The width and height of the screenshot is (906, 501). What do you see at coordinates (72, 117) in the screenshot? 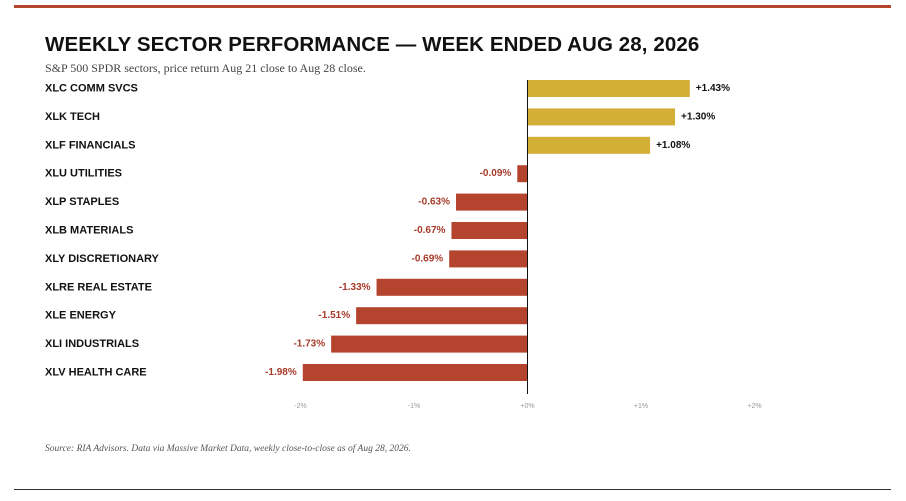
I see `category-label: XLK TECH` at bounding box center [72, 117].